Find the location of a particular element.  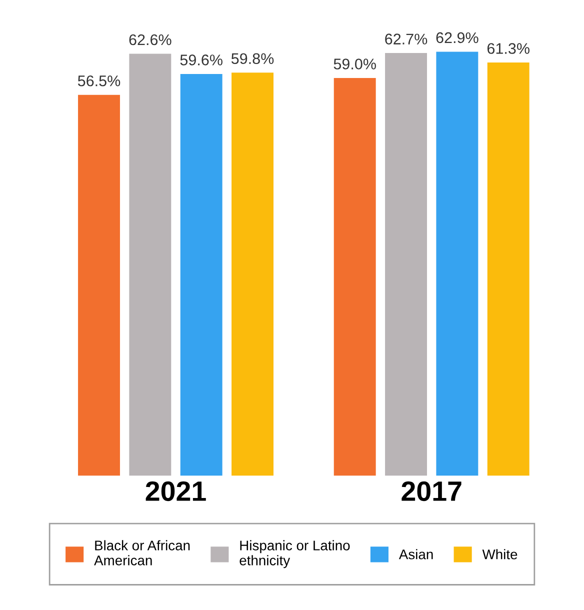

data-label: 59.6% is located at coordinates (201, 60).